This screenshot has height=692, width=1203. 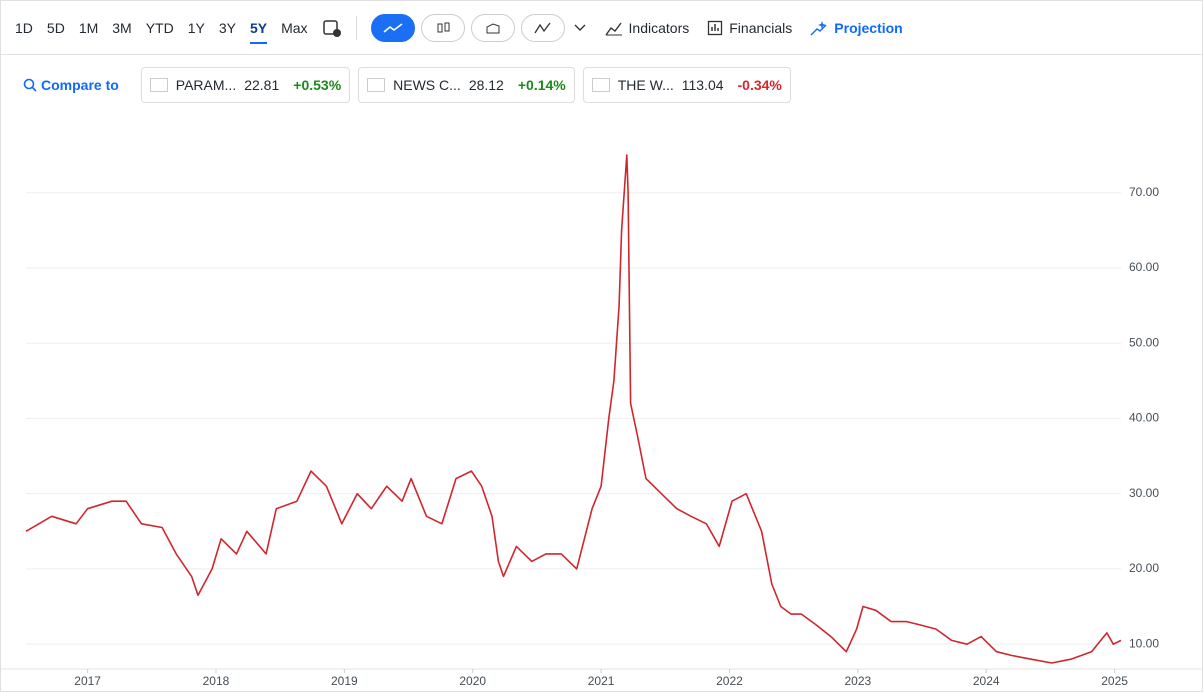 What do you see at coordinates (702, 85) in the screenshot?
I see `chip-price: 113.04` at bounding box center [702, 85].